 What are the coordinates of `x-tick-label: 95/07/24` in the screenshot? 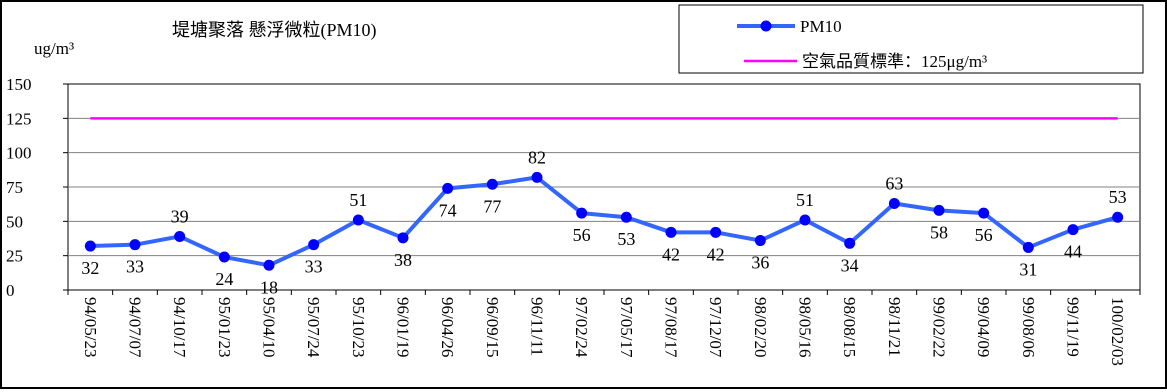 It's located at (313, 327).